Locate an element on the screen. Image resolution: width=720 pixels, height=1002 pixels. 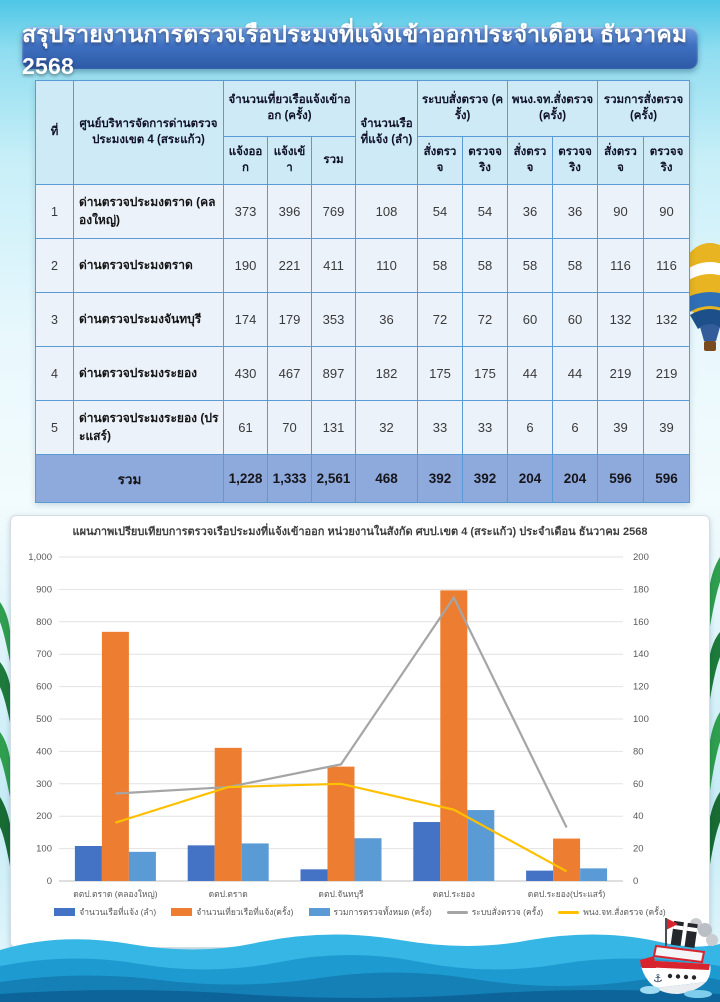
subheader-actual-1: ตรวจจริง is located at coordinates (485, 160).